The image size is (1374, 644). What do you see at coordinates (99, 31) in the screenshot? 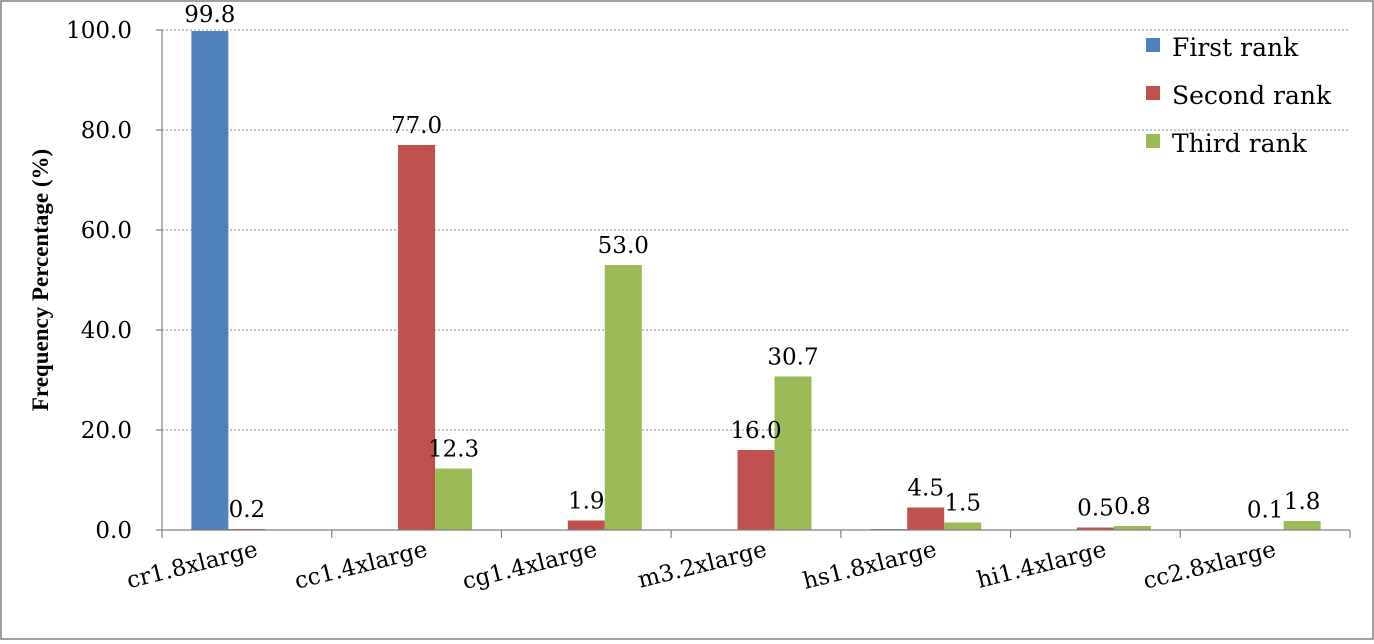
I see `y-tick-label: 100.0` at bounding box center [99, 31].